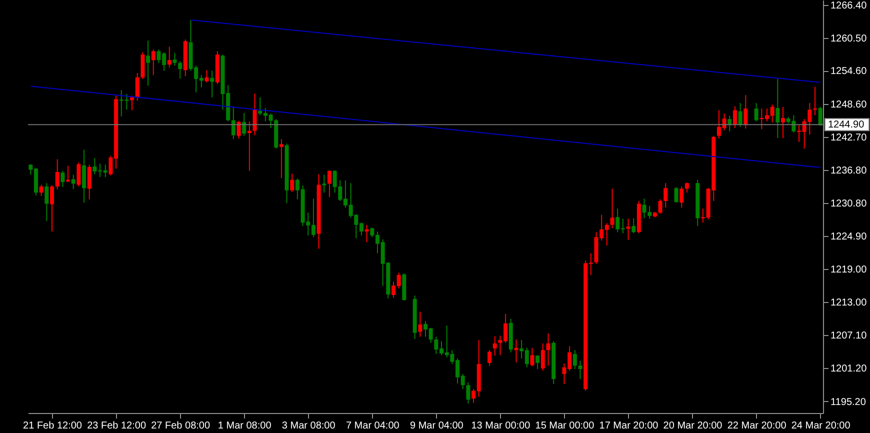  What do you see at coordinates (373, 426) in the screenshot?
I see `x-tick-label: 7 Mar 04:00` at bounding box center [373, 426].